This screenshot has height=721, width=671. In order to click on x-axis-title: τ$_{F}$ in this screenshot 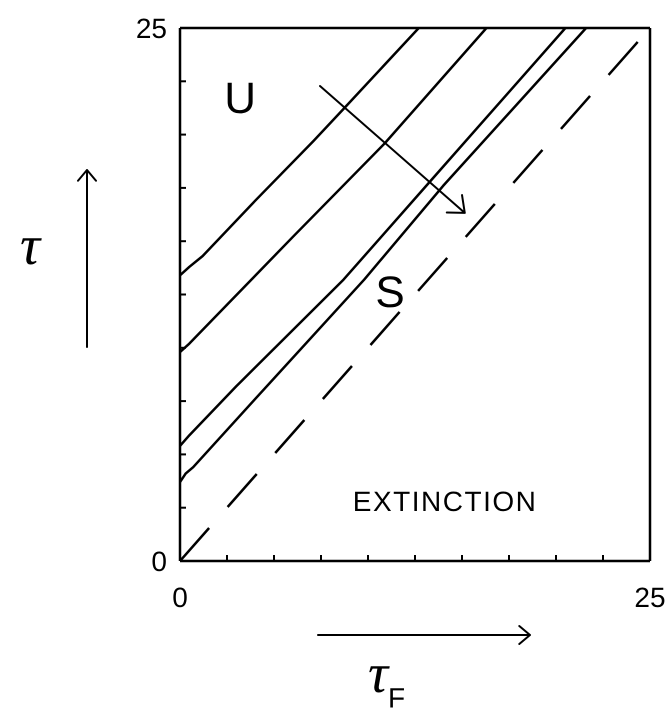, I will do `click(387, 679)`.